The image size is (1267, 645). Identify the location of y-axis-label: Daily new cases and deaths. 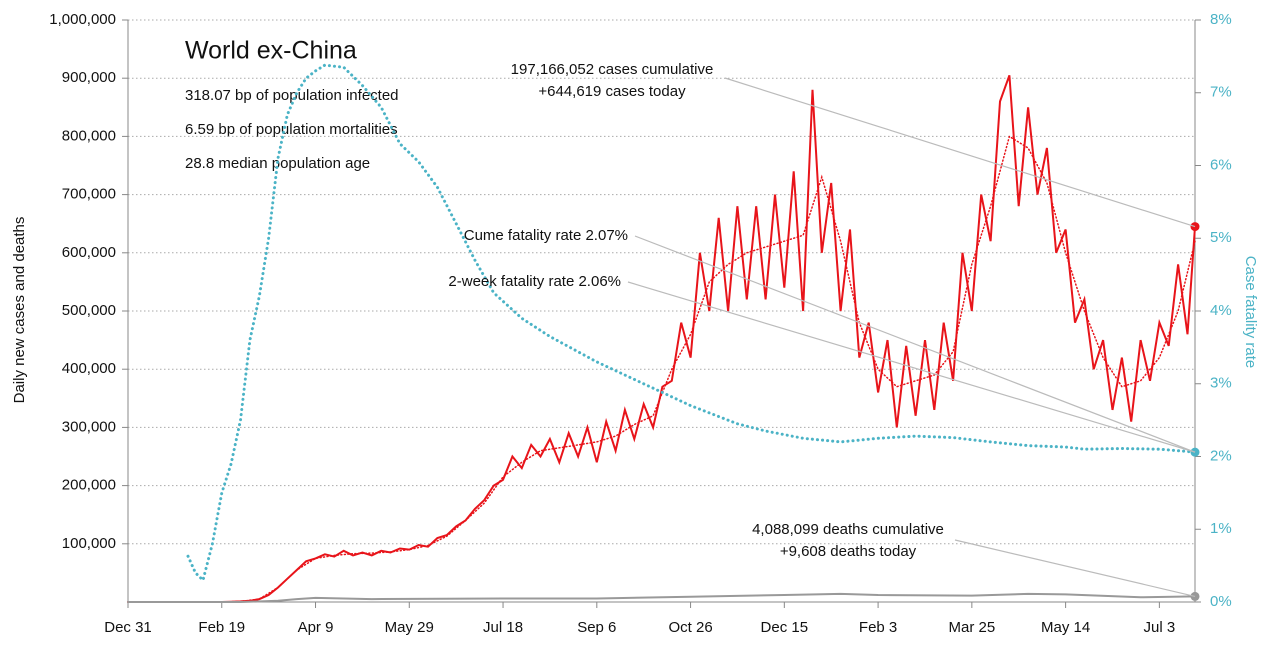
(19, 310).